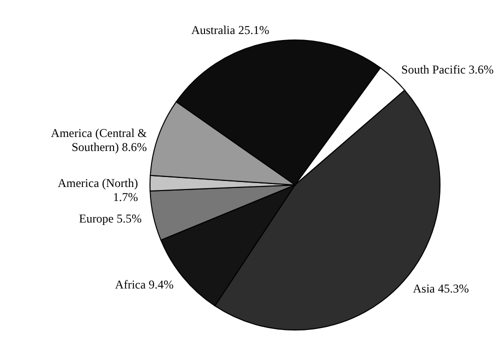  What do you see at coordinates (110, 219) in the screenshot?
I see `slice-label: Europe 5.5%` at bounding box center [110, 219].